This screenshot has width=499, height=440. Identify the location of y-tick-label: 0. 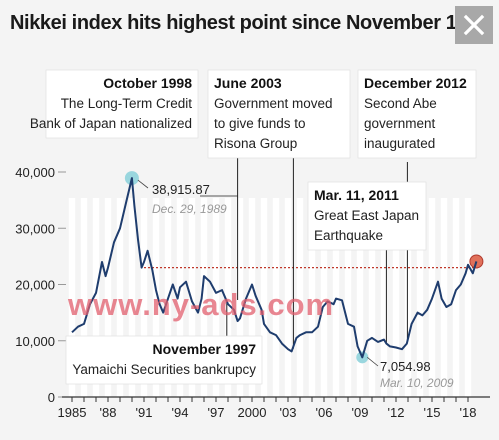
(51, 397).